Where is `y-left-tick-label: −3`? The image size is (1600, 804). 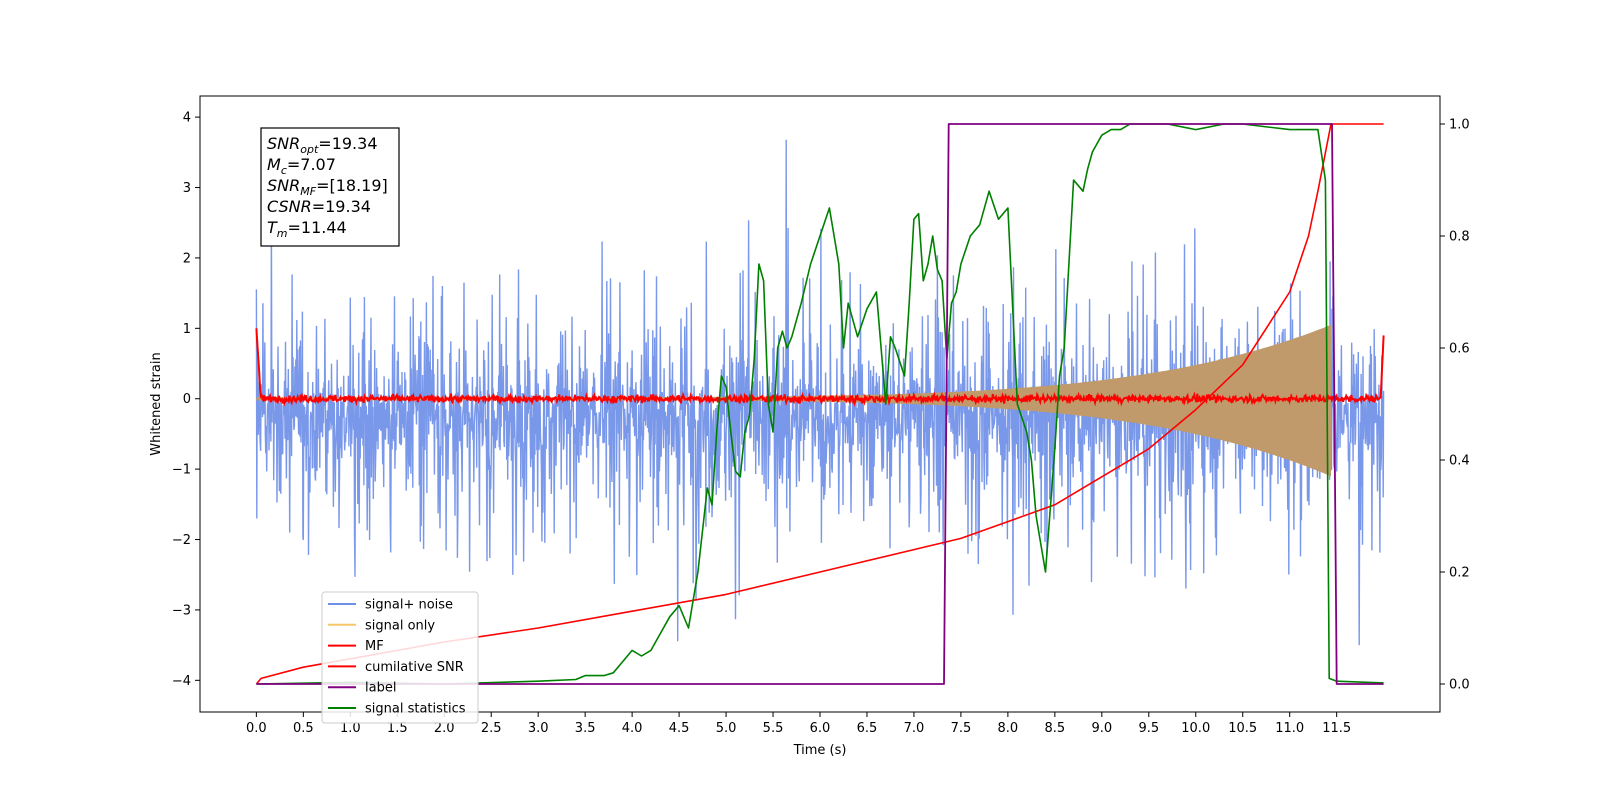
y-left-tick-label: −3 is located at coordinates (181, 610).